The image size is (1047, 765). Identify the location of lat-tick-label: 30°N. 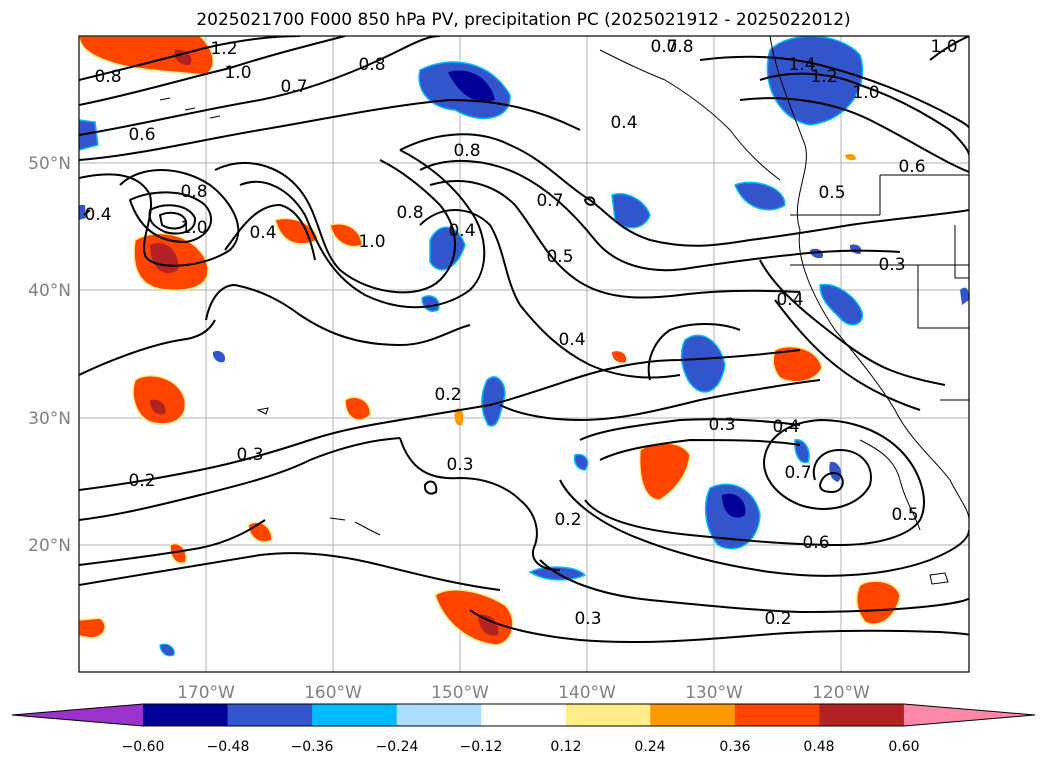
(49, 419).